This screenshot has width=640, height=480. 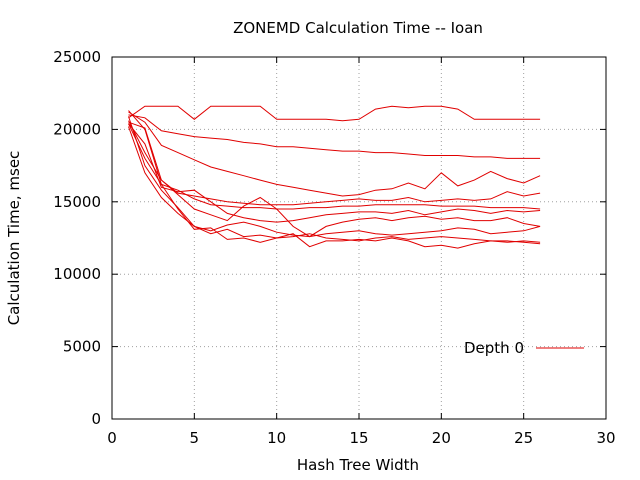 What do you see at coordinates (77, 238) in the screenshot?
I see `y-tick-labels: 0 5000 10000 15000 20000 25000` at bounding box center [77, 238].